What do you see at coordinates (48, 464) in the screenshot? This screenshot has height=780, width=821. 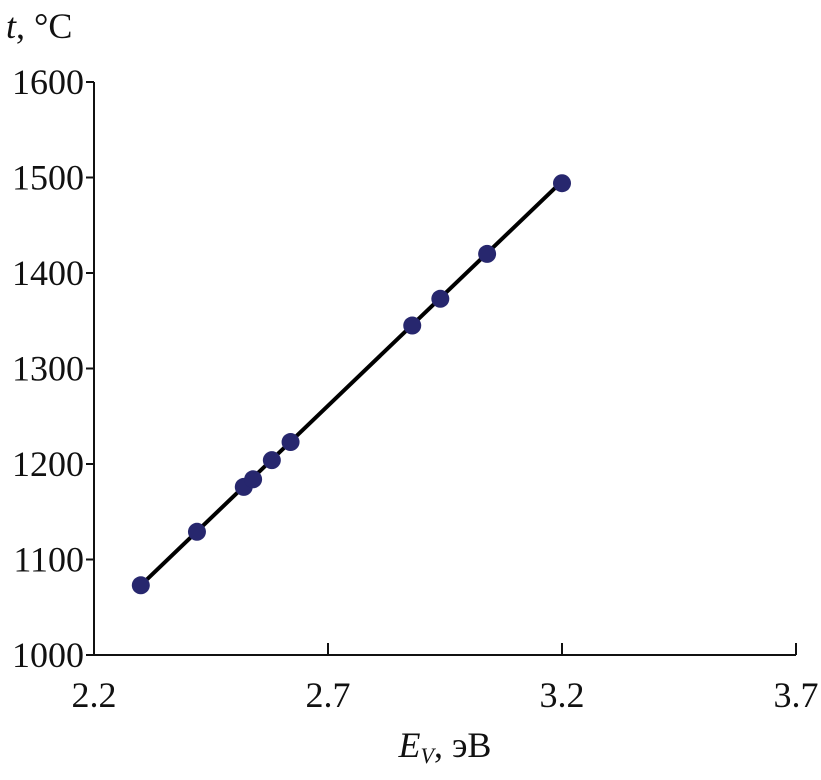 I see `y-tick-label: 1200` at bounding box center [48, 464].